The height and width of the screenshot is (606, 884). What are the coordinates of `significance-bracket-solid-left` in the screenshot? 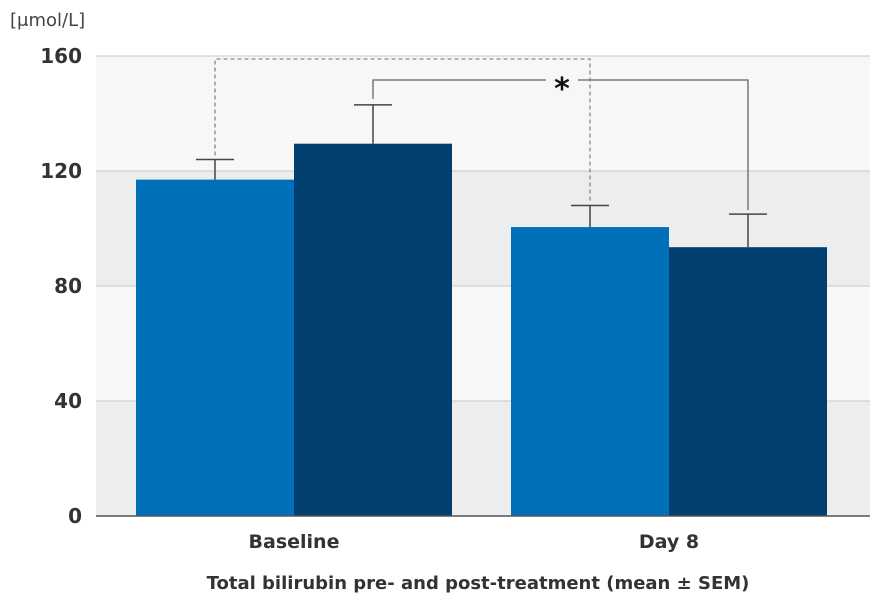 It's located at (459, 89).